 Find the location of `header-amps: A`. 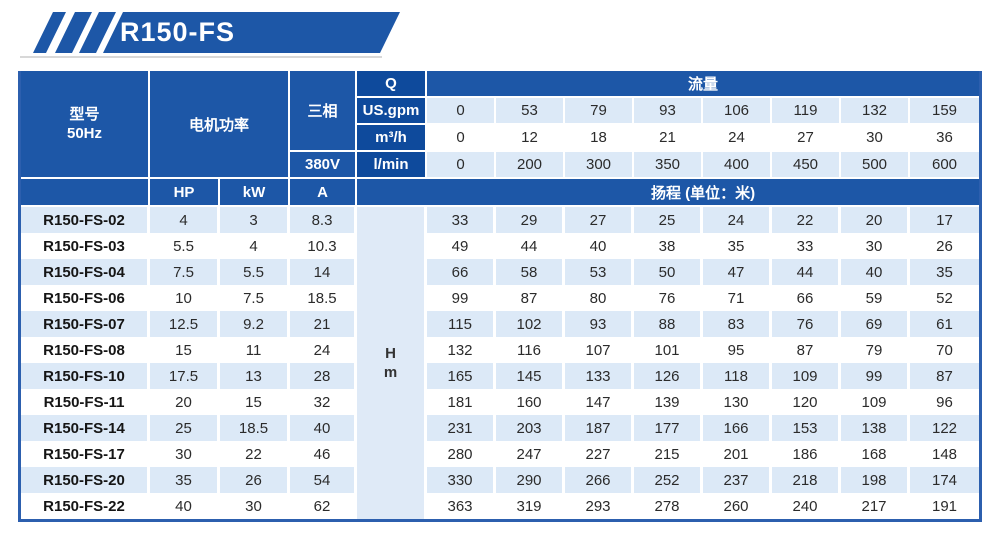

header-amps: A is located at coordinates (324, 193).